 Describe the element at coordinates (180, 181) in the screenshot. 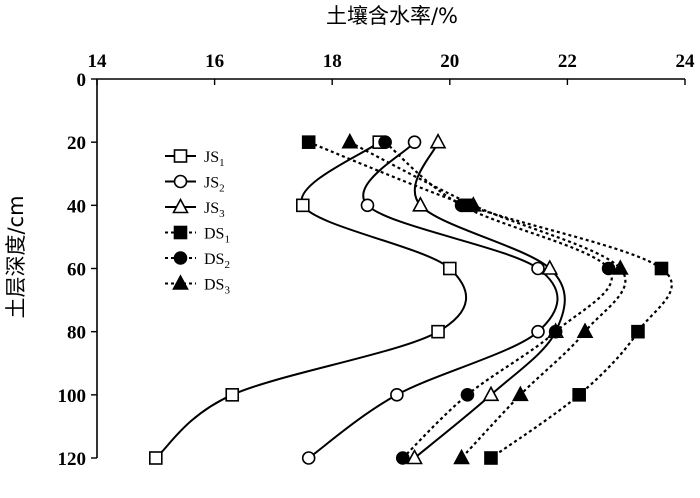

I see `legend-marker-js2` at that location.